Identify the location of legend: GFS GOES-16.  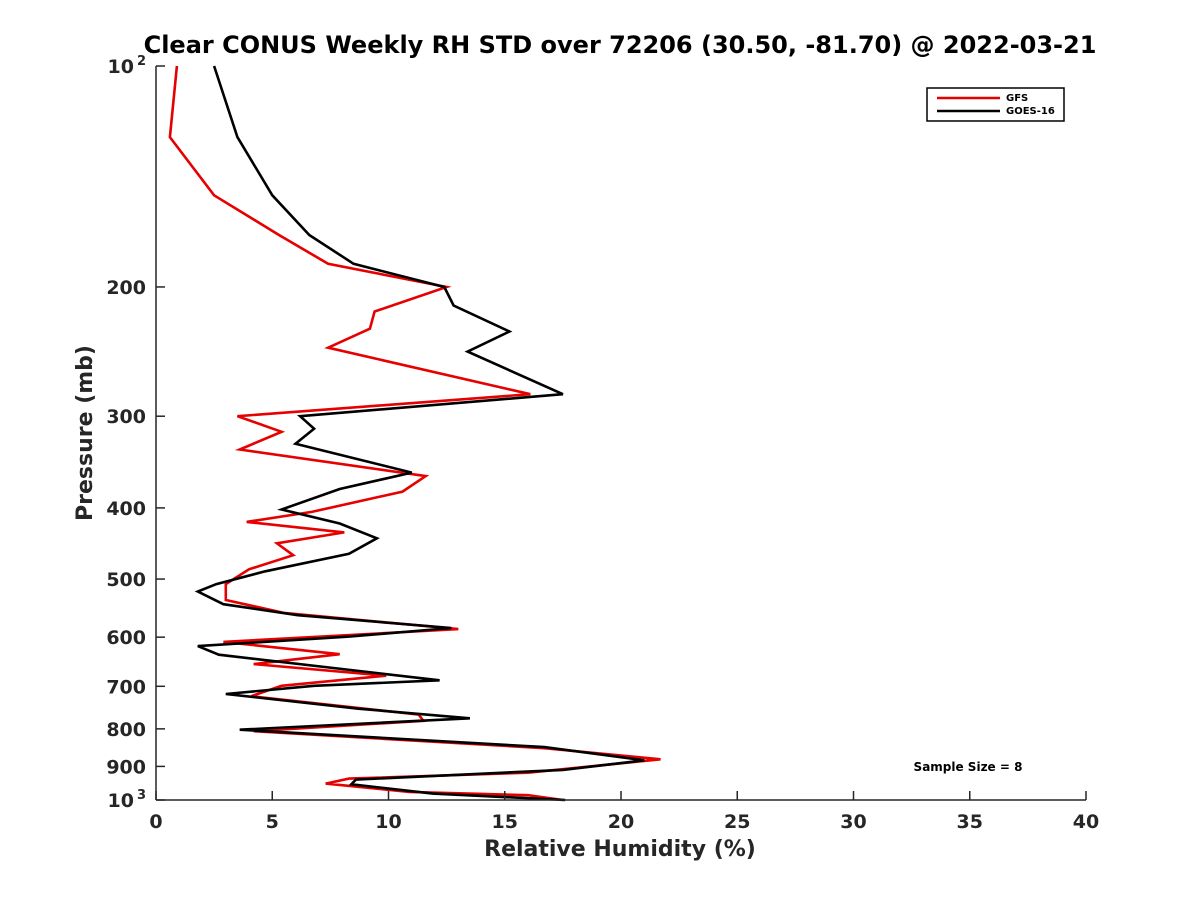
(995, 104).